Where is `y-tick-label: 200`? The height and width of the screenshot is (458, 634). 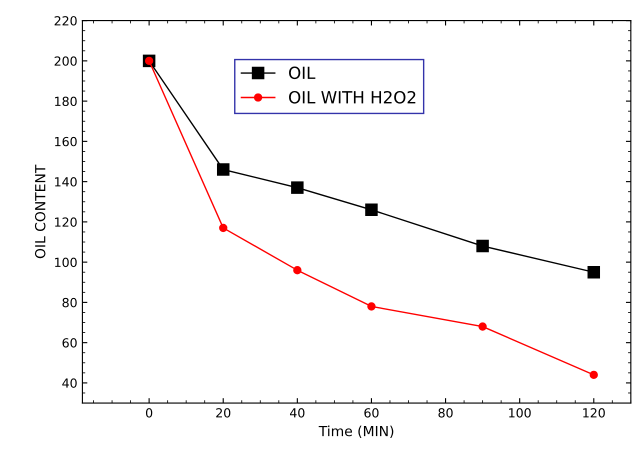 y-tick-label: 200 is located at coordinates (65, 61).